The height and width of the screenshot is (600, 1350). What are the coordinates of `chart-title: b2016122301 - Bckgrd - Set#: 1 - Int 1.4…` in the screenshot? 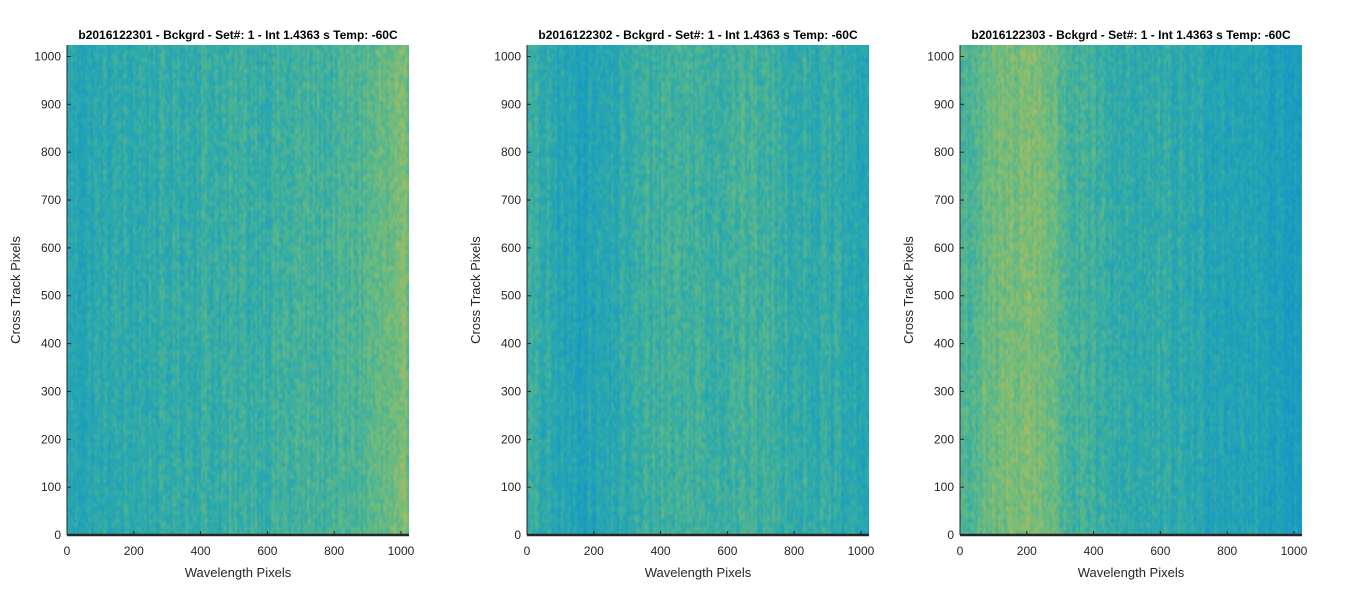 It's located at (238, 35).